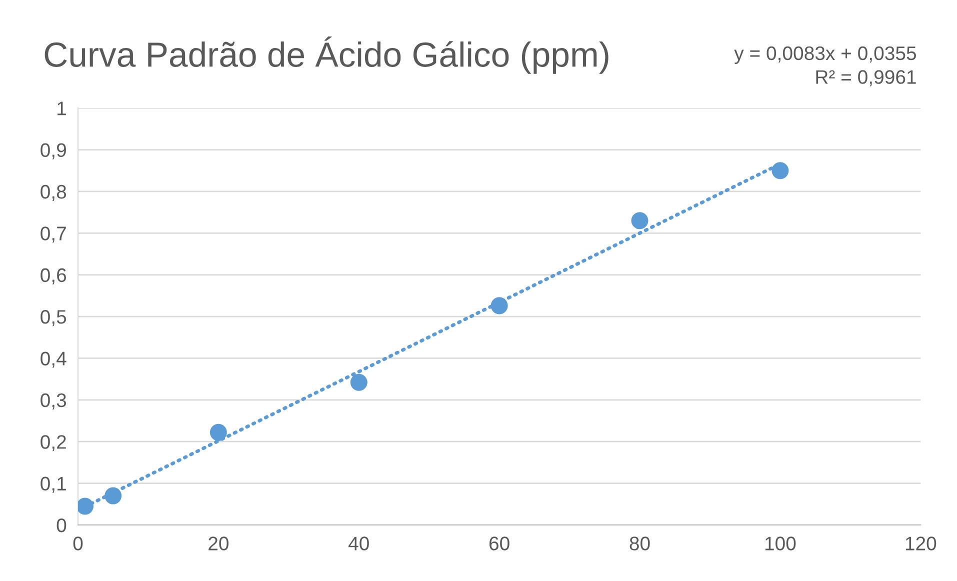 The height and width of the screenshot is (581, 957). What do you see at coordinates (499, 543) in the screenshot?
I see `x-tick-label: 60` at bounding box center [499, 543].